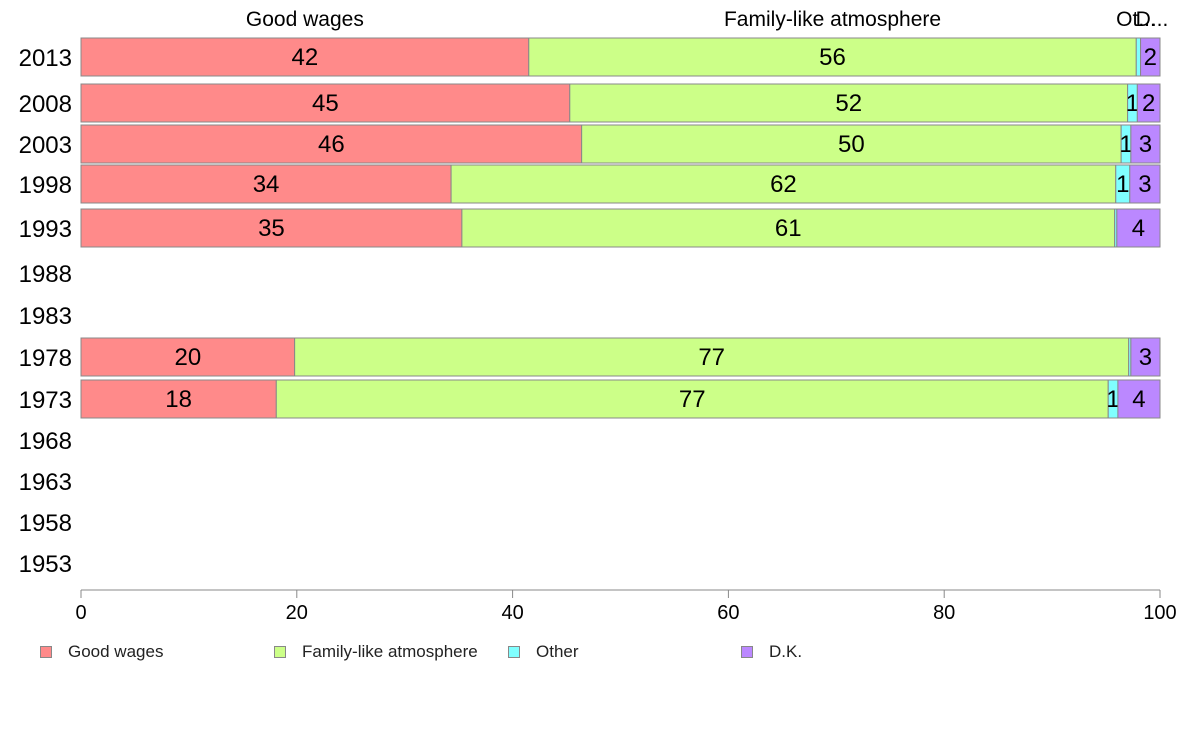 The height and width of the screenshot is (736, 1188). What do you see at coordinates (45, 316) in the screenshot?
I see `category-label-1983: 1983` at bounding box center [45, 316].